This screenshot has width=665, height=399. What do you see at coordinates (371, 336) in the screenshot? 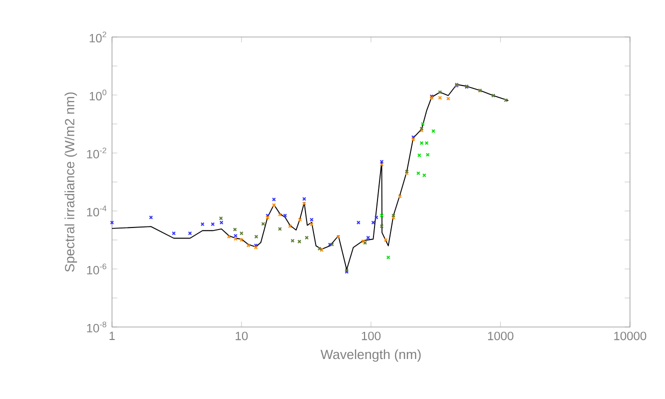
I see `x-tick-label: 100` at bounding box center [371, 336].